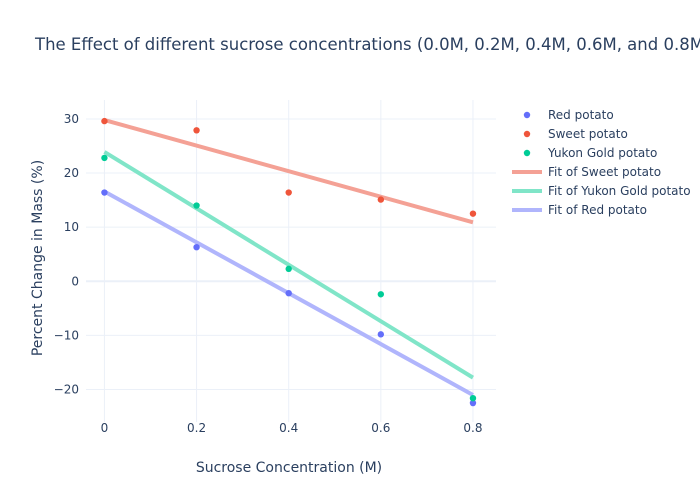  I want to click on x-tick-label: 0, so click(105, 428).